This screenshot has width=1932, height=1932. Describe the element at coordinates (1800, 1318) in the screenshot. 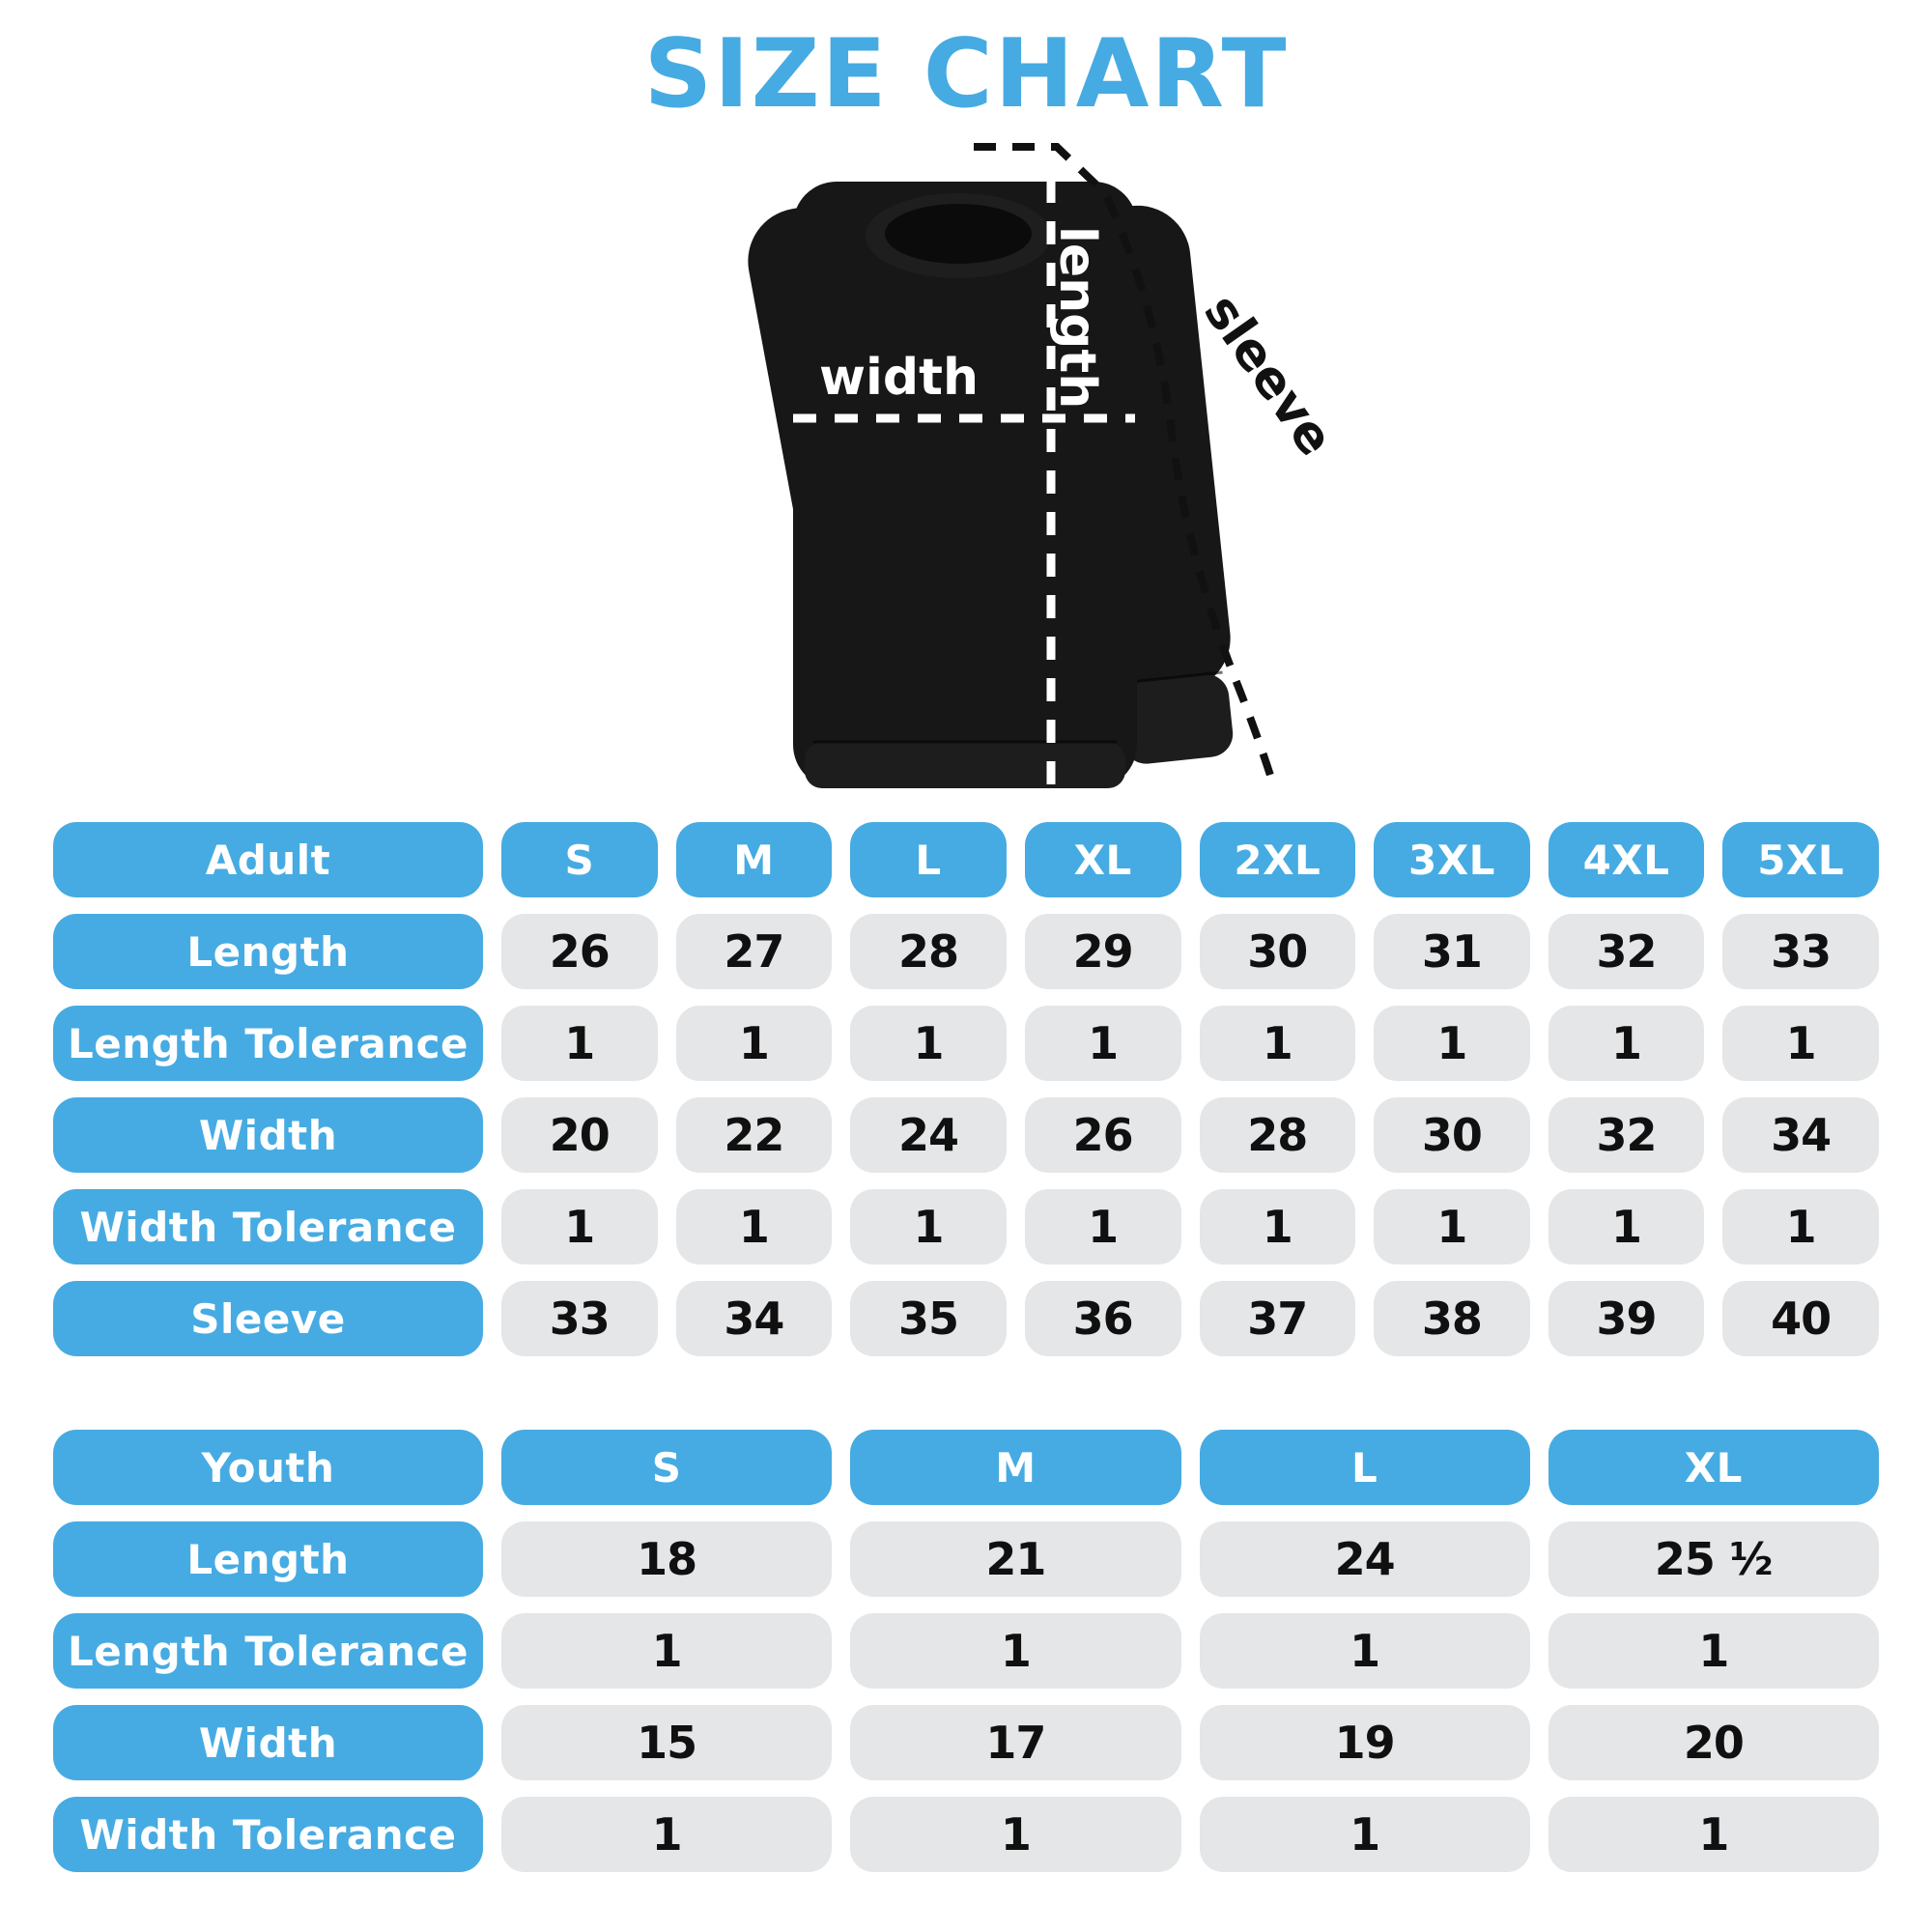

I see `size-cell: 40` at that location.